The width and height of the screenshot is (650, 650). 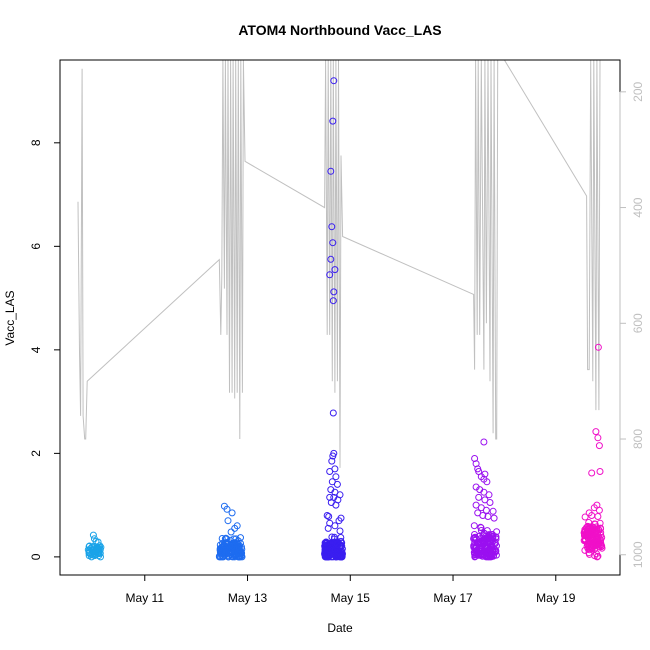 I want to click on x-tick-label: May 17, so click(x=453, y=598).